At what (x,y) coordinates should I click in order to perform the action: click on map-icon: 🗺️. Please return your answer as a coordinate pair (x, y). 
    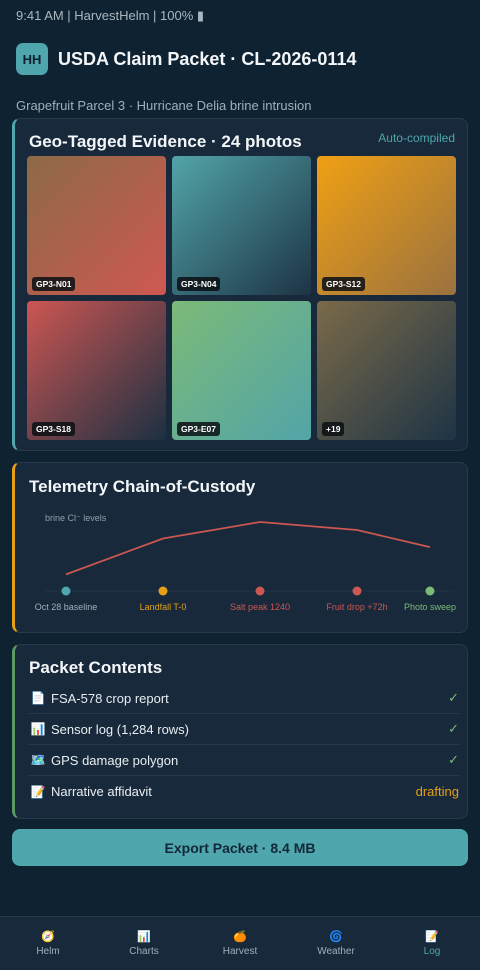
    Looking at the image, I should click on (38, 760).